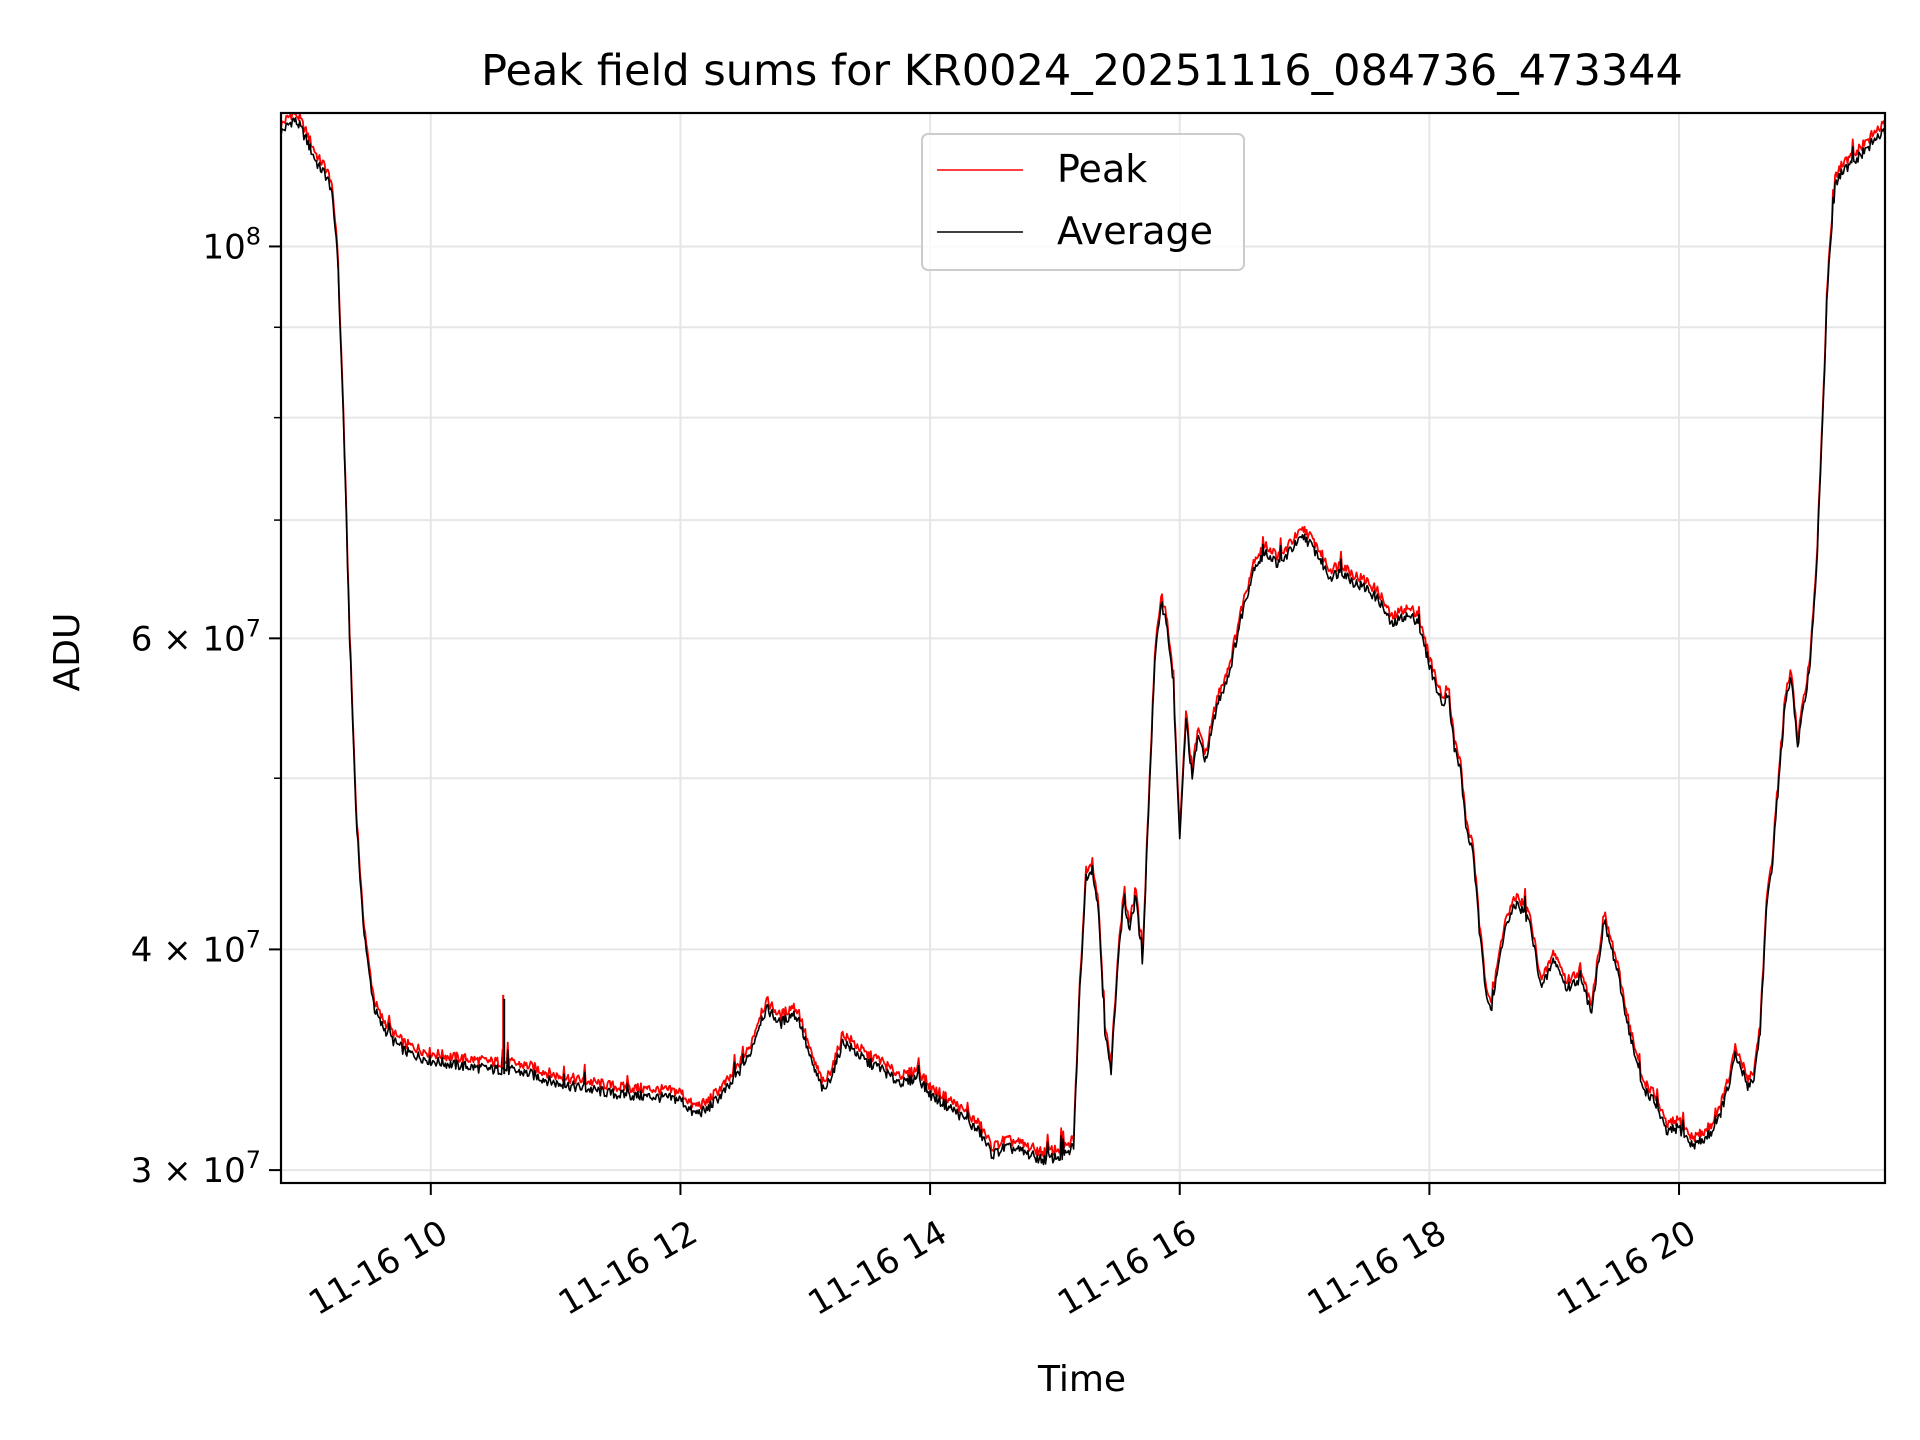 This screenshot has height=1440, width=1920. What do you see at coordinates (196, 1168) in the screenshot?
I see `y-tick-label: 3 × 107` at bounding box center [196, 1168].